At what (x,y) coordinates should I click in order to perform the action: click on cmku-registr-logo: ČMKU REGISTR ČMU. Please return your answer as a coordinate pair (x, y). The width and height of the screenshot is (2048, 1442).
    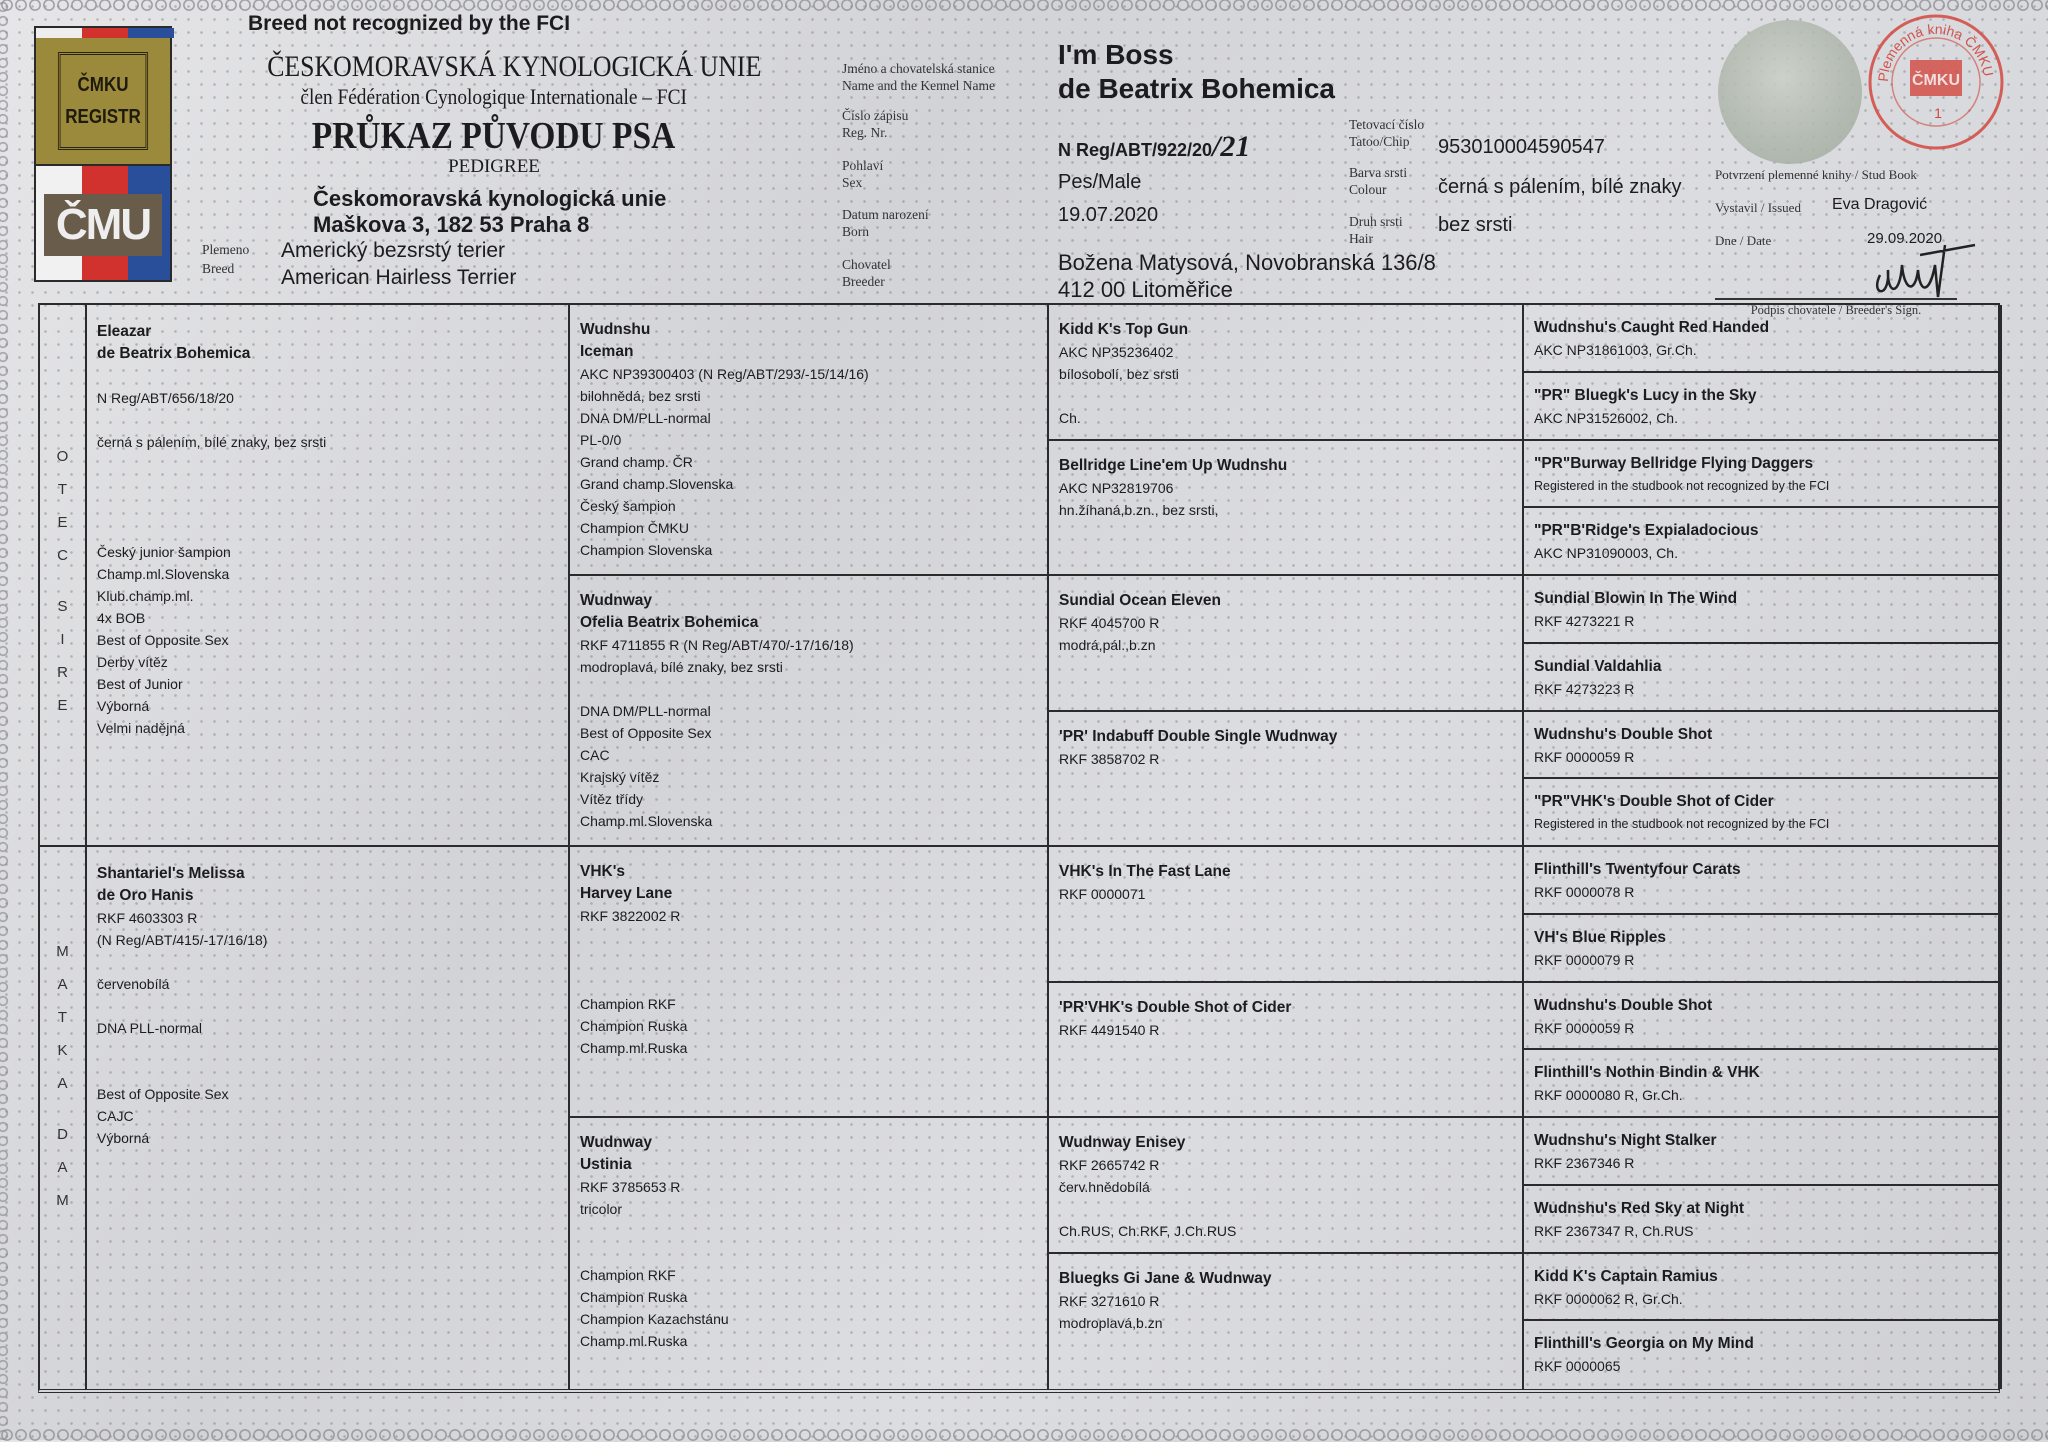
    Looking at the image, I should click on (104, 154).